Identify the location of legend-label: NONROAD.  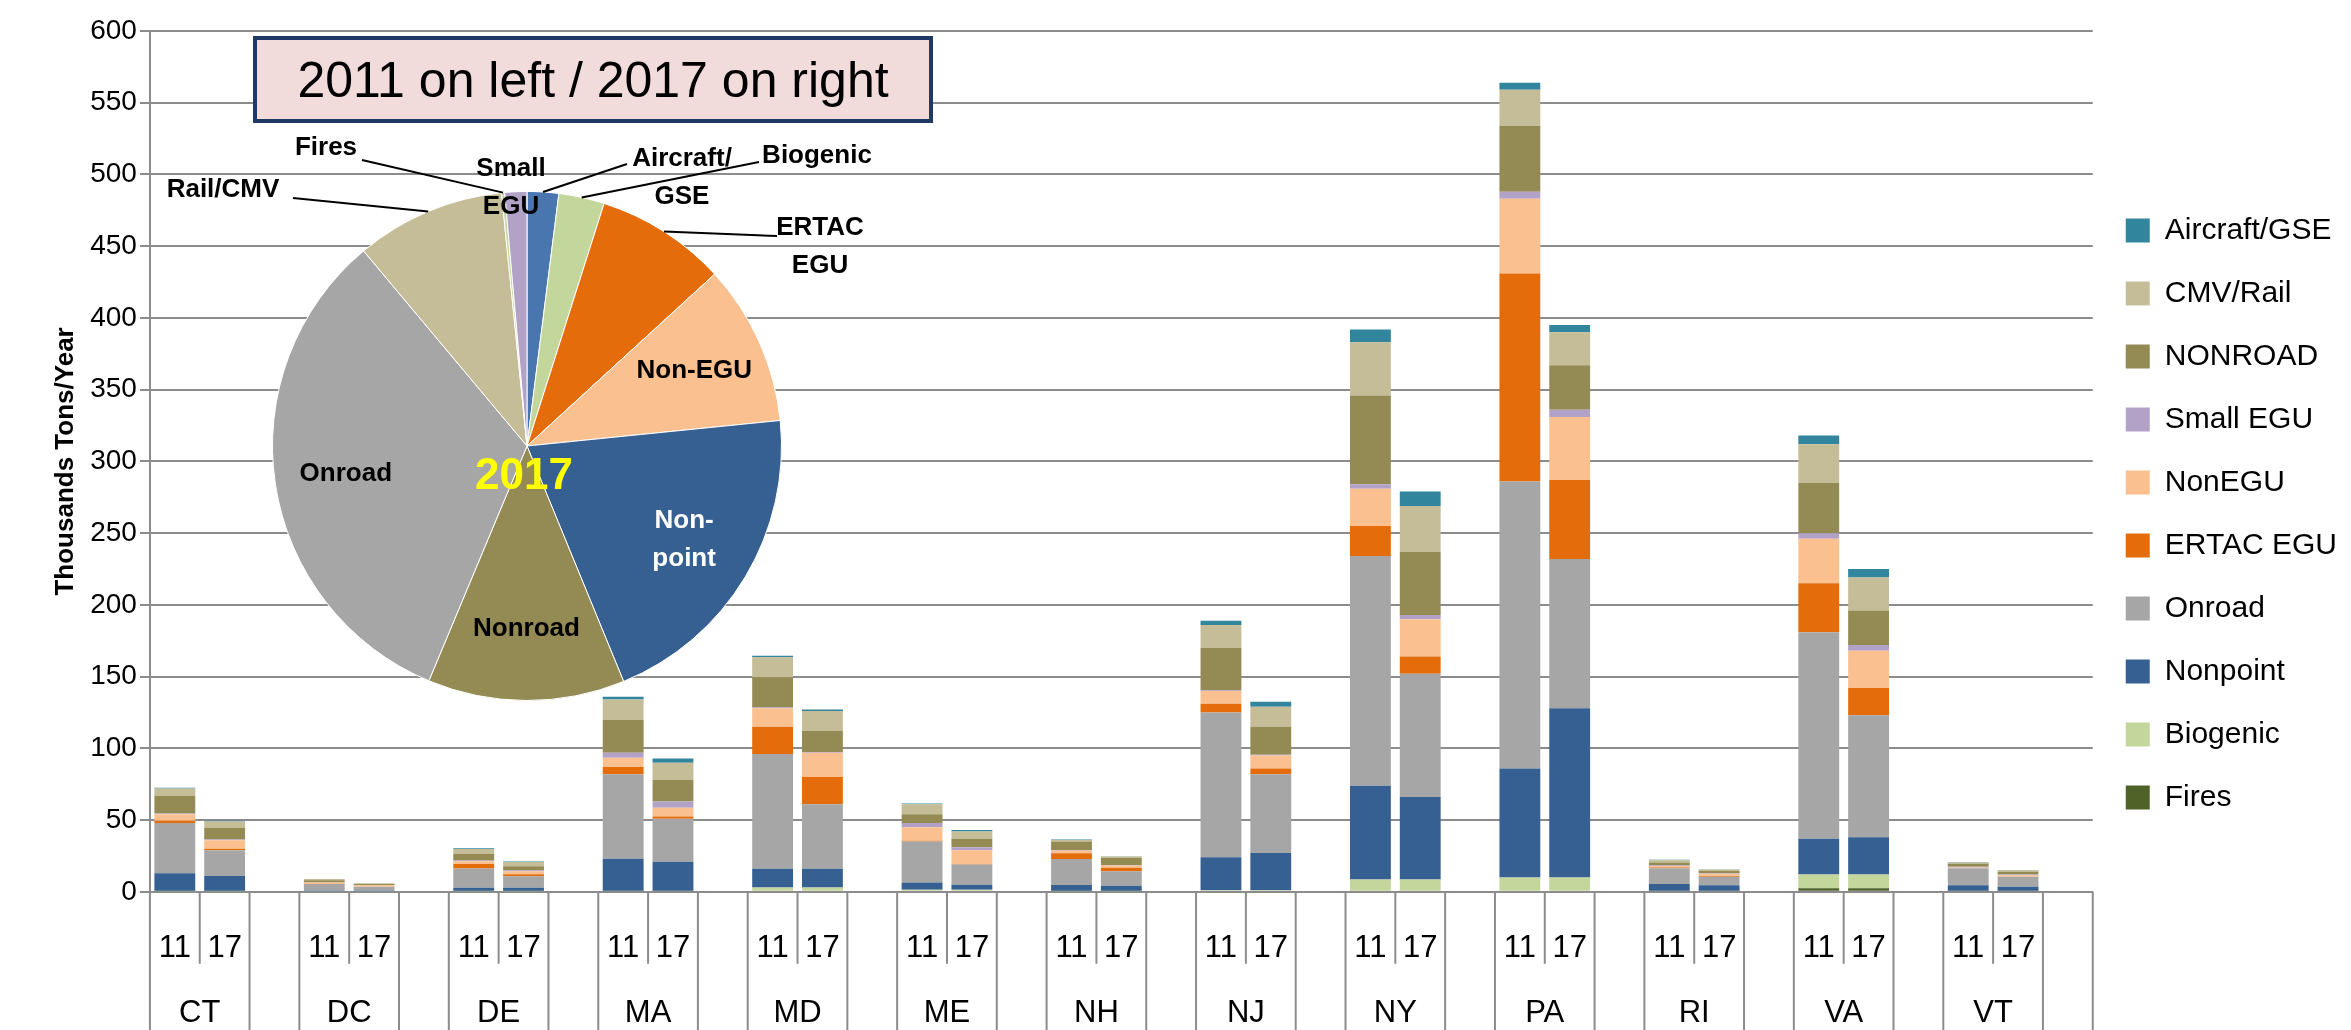
(2241, 354).